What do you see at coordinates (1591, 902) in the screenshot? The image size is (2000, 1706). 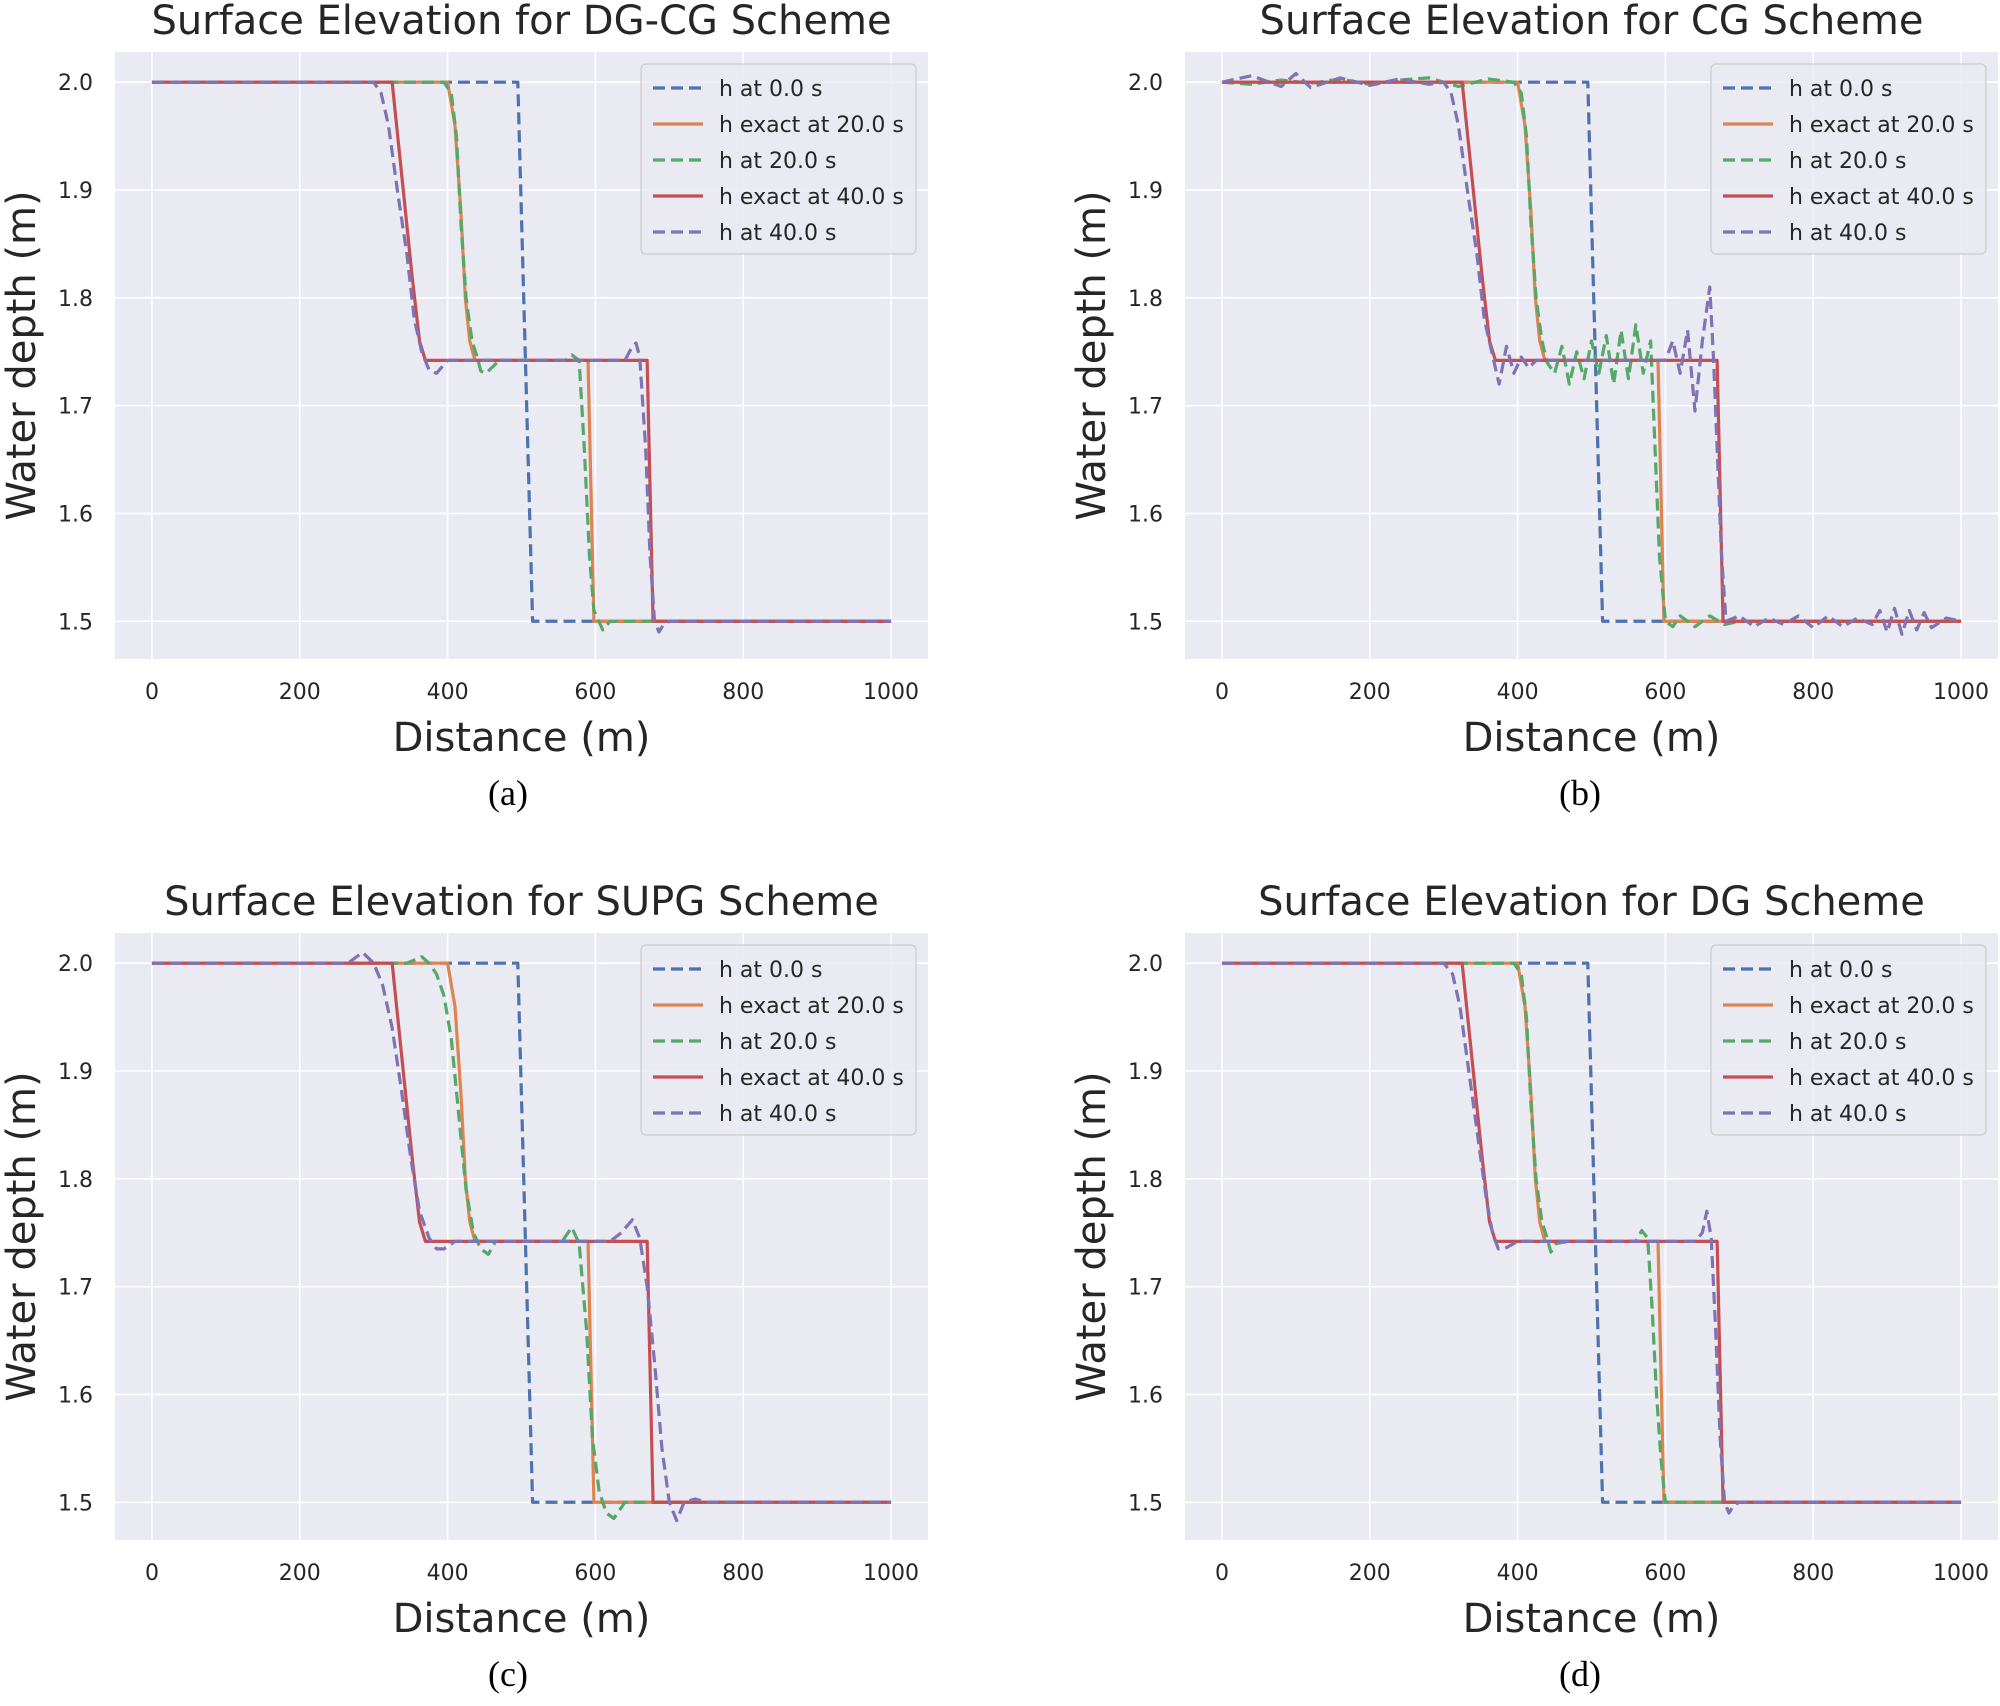 I see `chart-title: Surface Elevation for DG Scheme` at bounding box center [1591, 902].